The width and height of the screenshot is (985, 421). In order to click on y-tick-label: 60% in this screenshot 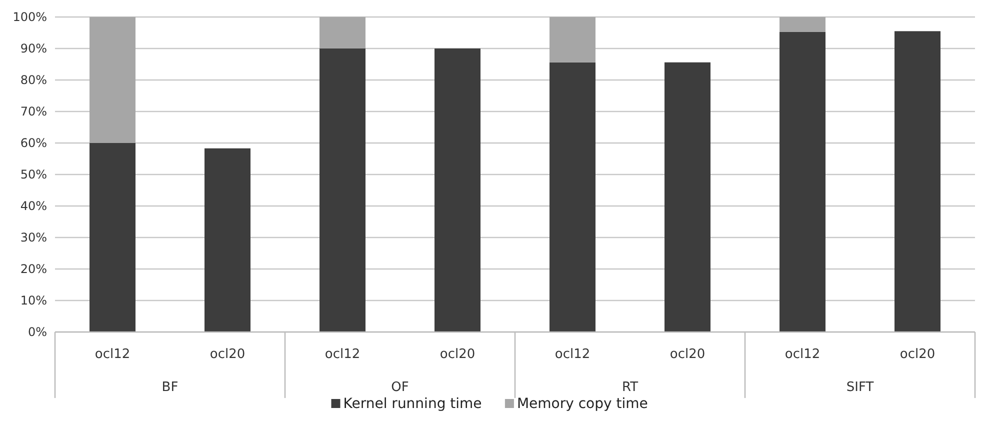, I will do `click(33, 143)`.